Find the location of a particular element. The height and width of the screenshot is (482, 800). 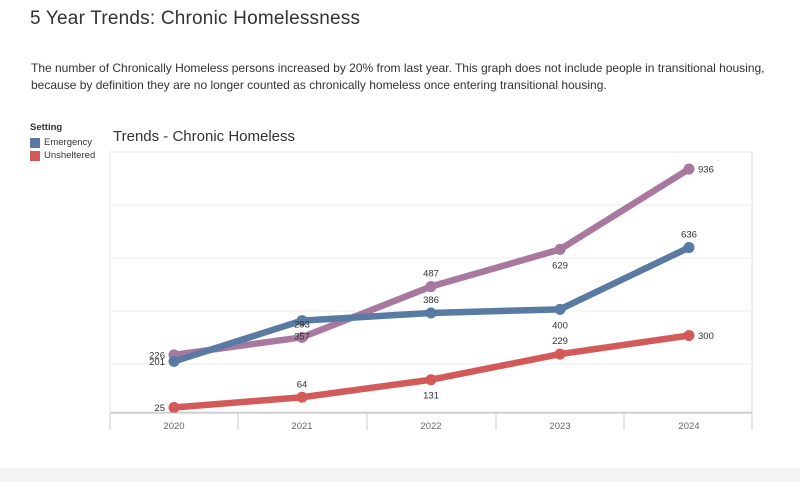

chart-title: Trends - Chronic Homeless is located at coordinates (204, 136).